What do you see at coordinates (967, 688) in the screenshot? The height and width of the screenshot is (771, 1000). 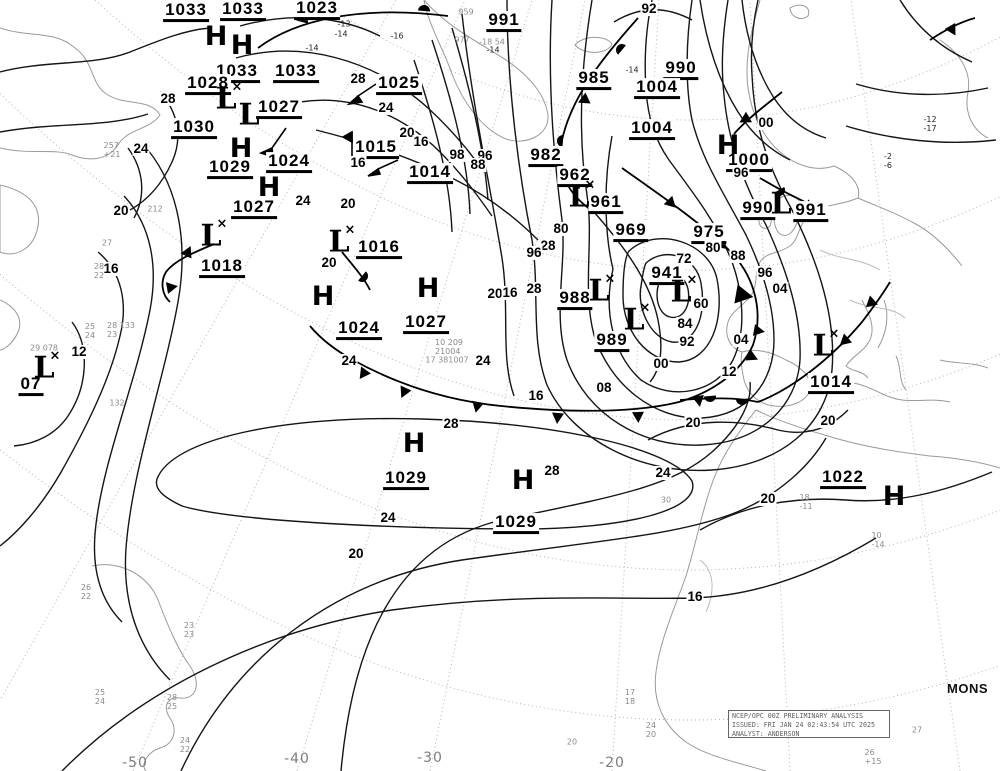 I see `map-corner-label: MONS` at bounding box center [967, 688].